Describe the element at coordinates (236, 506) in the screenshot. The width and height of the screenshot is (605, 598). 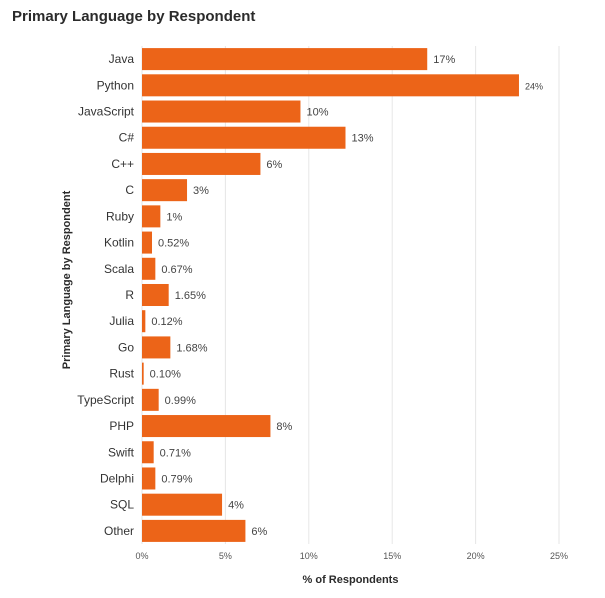
I see `value-label: 4%` at that location.